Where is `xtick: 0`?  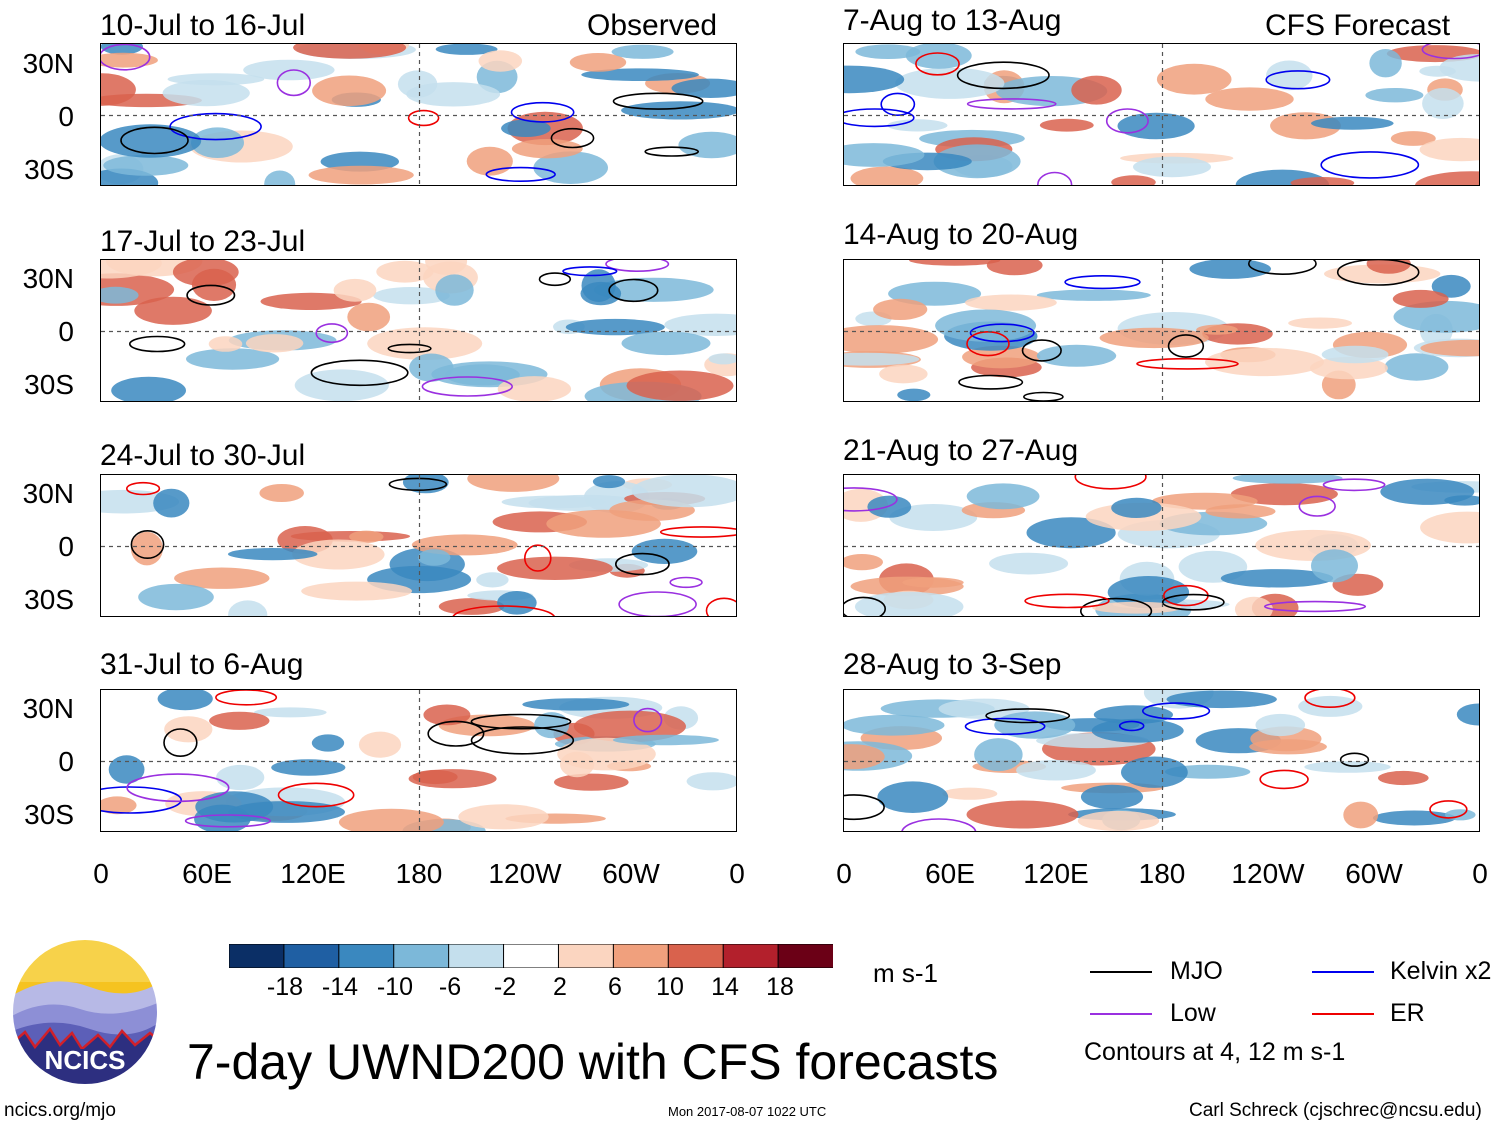 xtick: 0 is located at coordinates (844, 873).